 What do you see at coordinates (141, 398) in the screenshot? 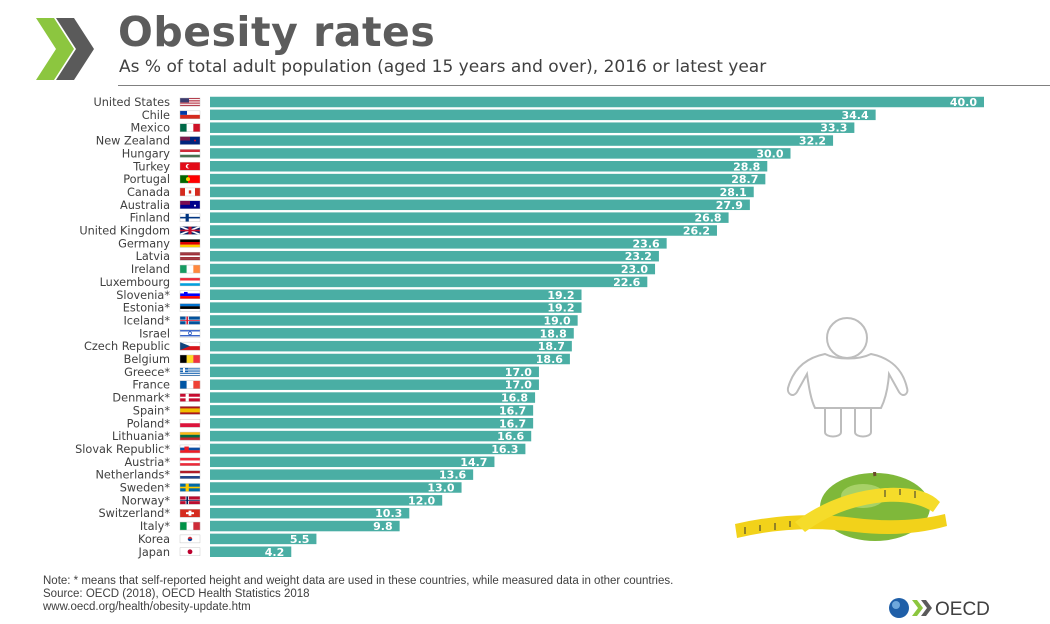
I see `country-label: Denmark*` at bounding box center [141, 398].